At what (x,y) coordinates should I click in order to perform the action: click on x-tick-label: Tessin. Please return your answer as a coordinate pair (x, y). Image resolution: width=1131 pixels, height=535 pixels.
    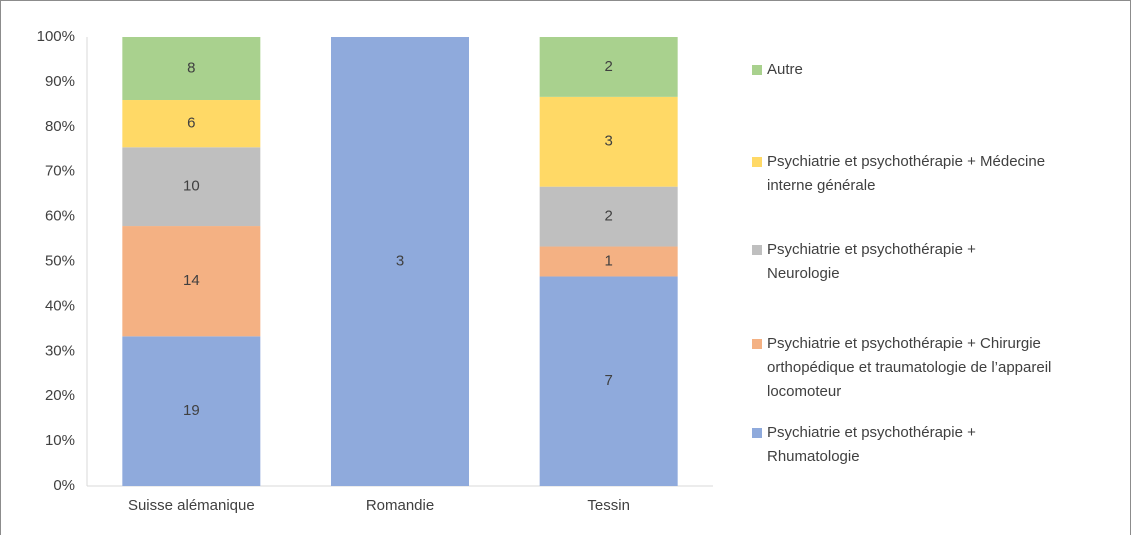
    Looking at the image, I should click on (608, 505).